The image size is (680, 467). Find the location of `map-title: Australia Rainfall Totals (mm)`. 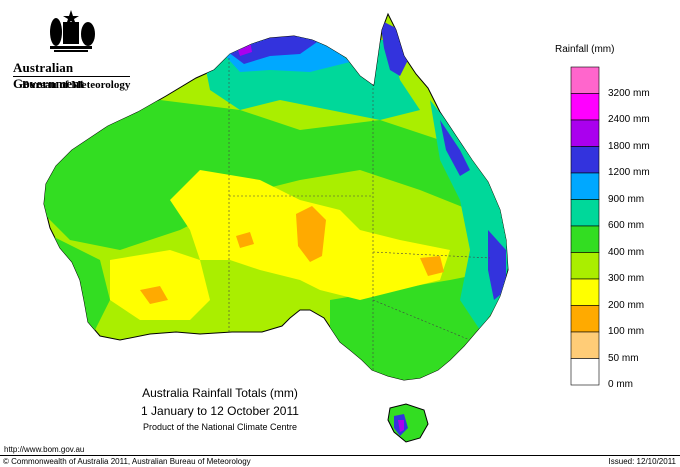

map-title: Australia Rainfall Totals (mm) is located at coordinates (220, 393).